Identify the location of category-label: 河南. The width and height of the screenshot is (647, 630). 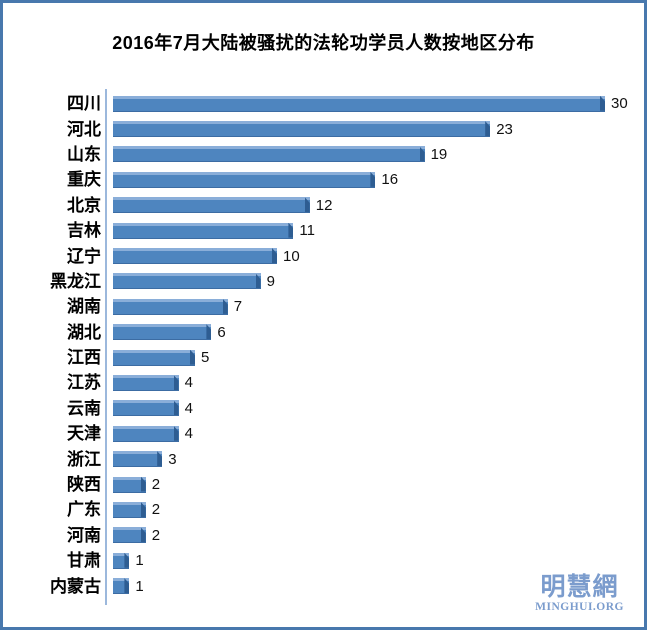
(84, 535).